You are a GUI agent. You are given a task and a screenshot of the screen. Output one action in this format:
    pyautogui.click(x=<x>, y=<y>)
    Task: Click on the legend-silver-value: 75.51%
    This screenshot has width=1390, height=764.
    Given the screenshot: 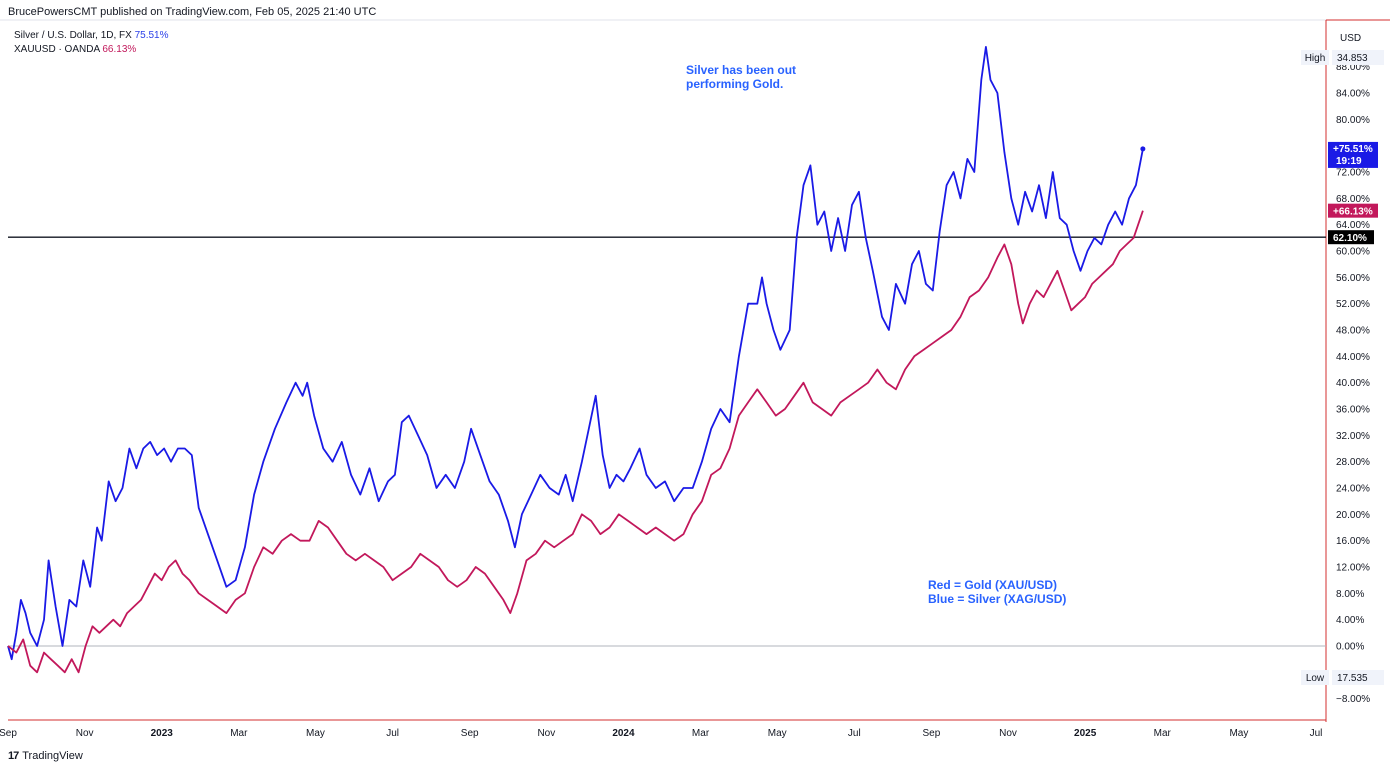 What is the action you would take?
    pyautogui.click(x=151, y=35)
    